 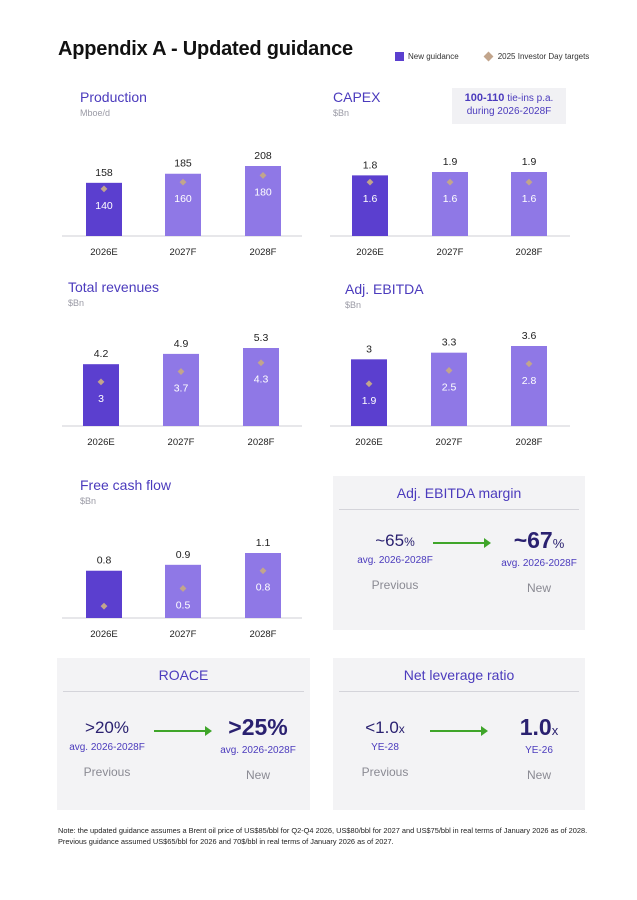 I want to click on roace-previous-suffix: %, so click(x=121, y=727).